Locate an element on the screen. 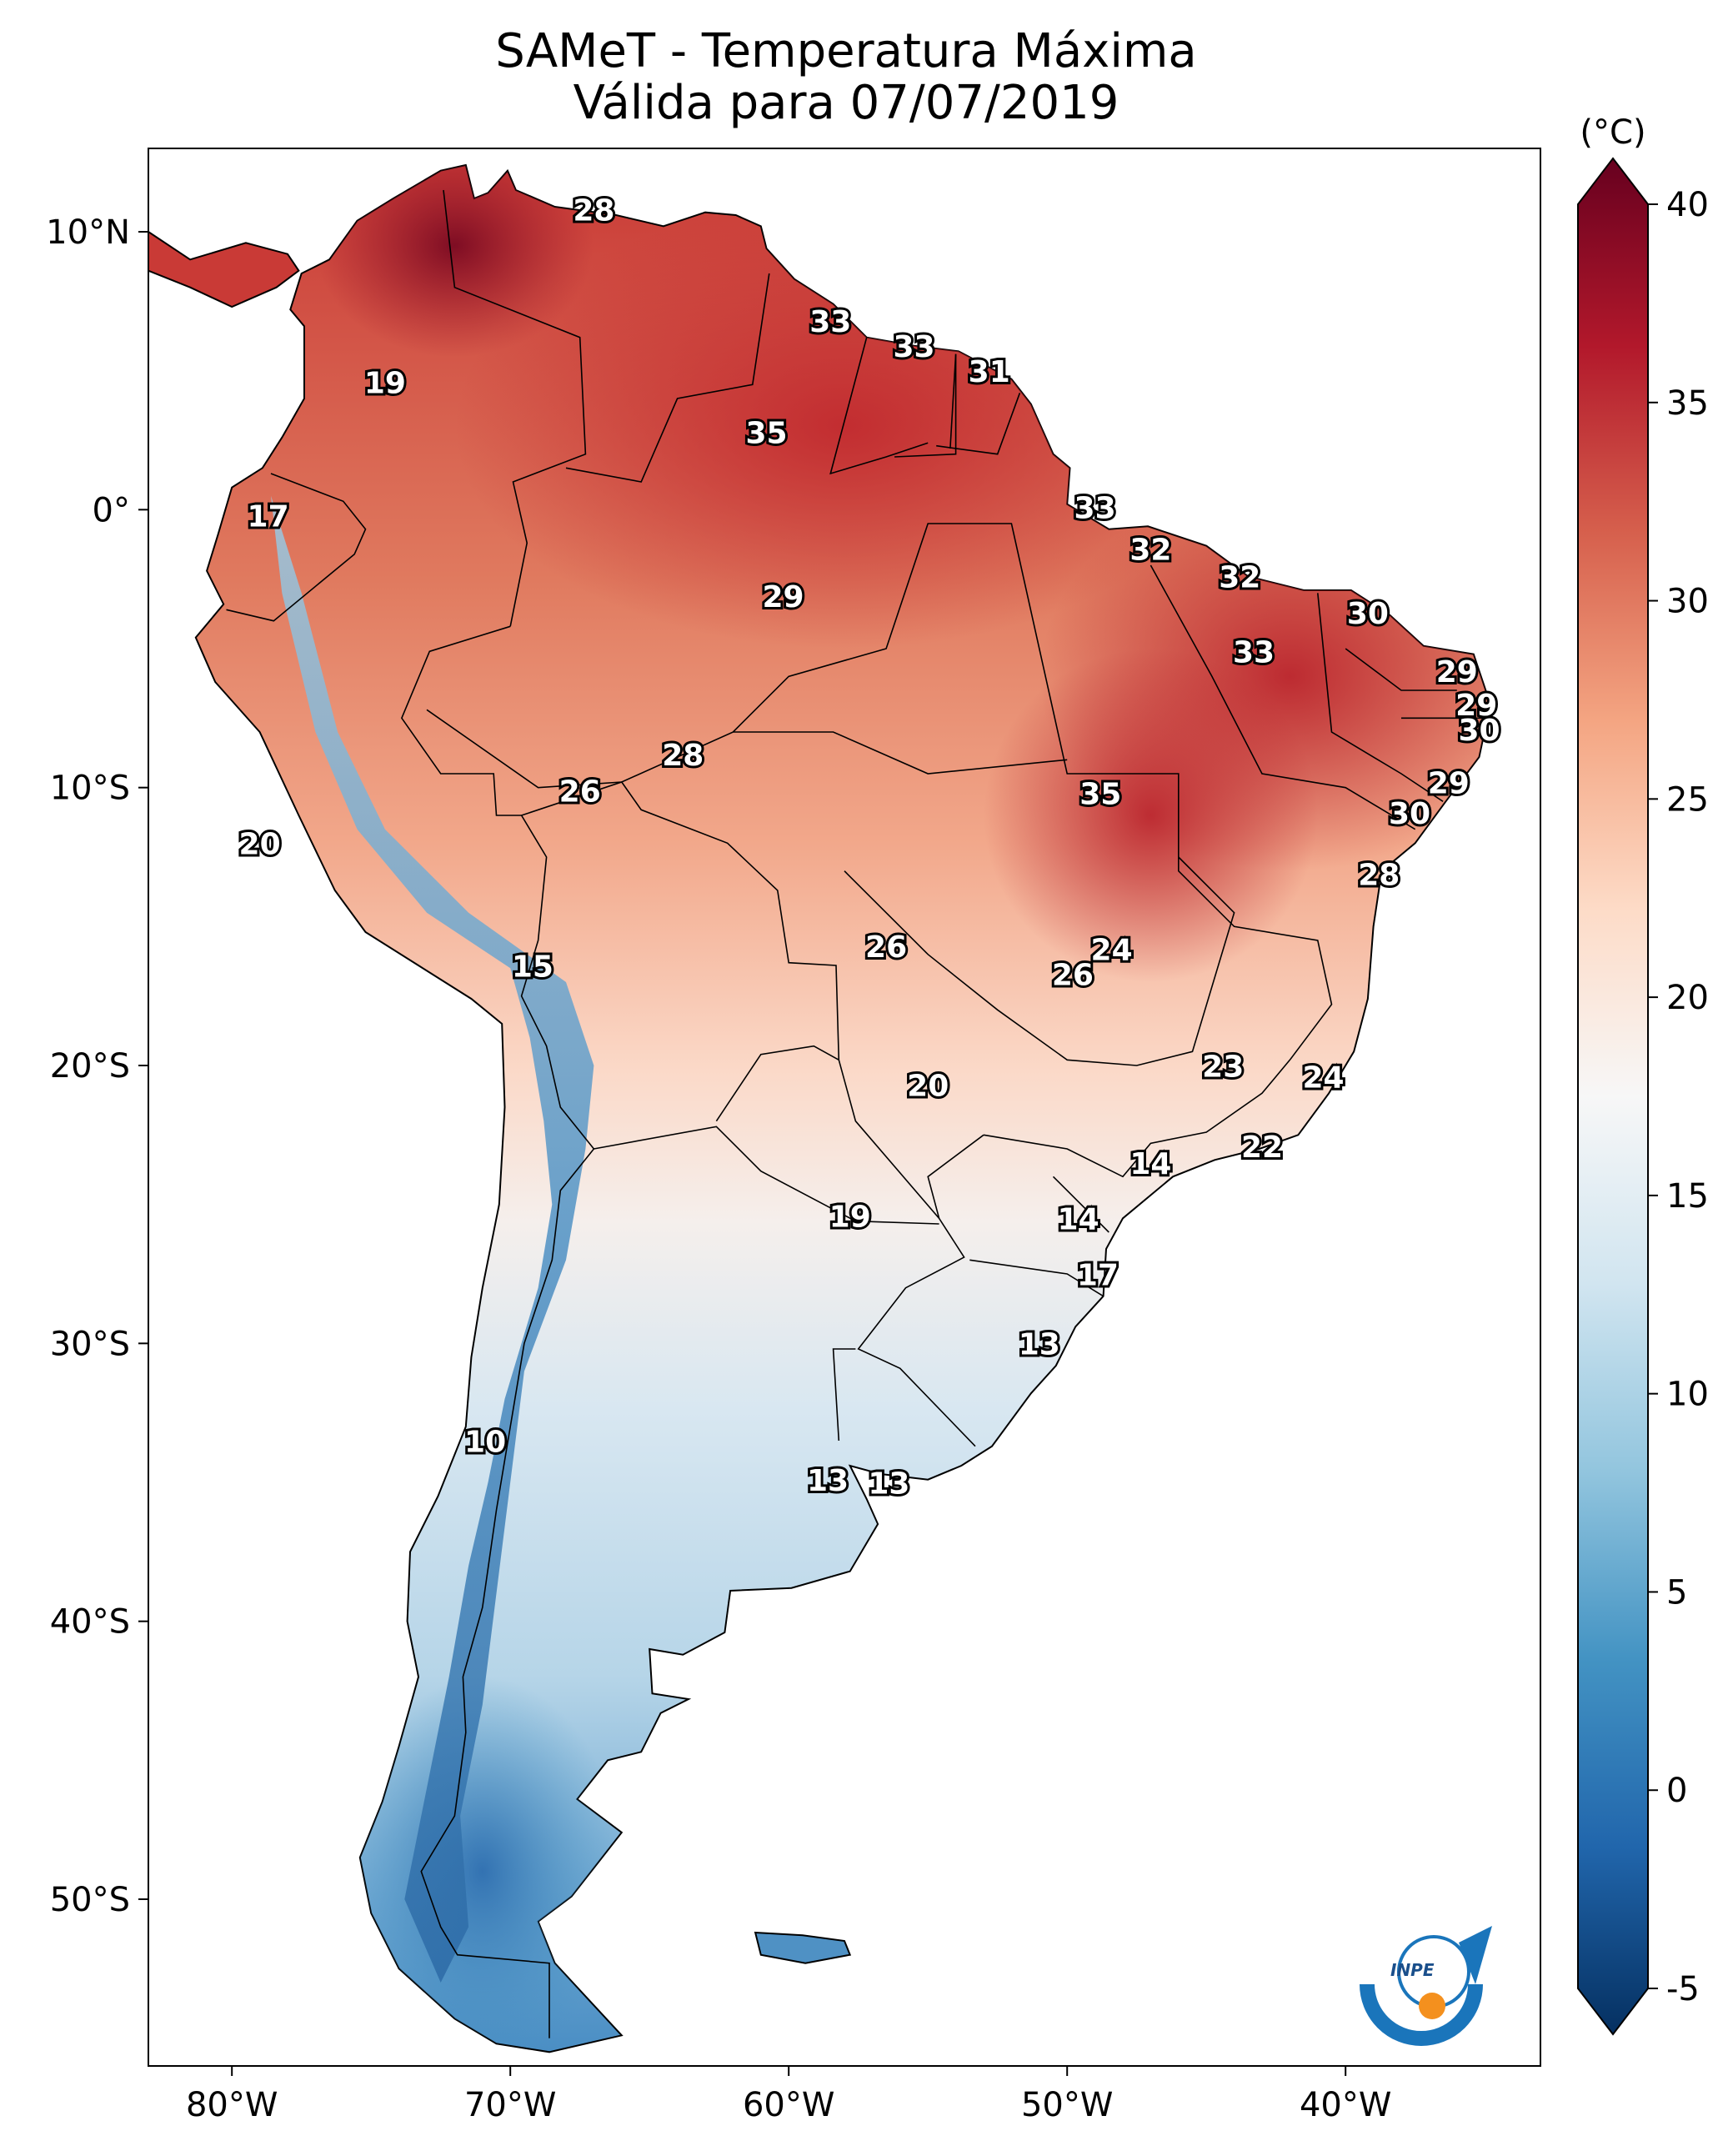  lon-tick-label: 60°W is located at coordinates (789, 2105).